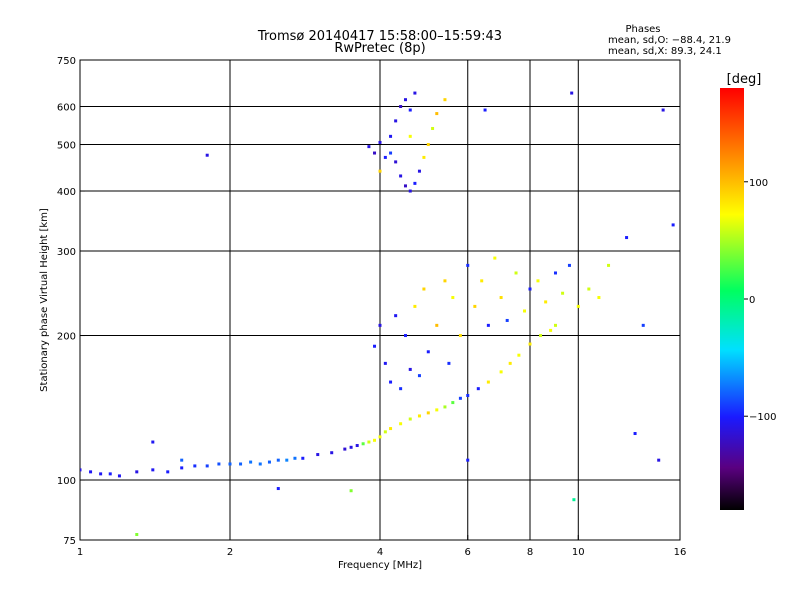 The height and width of the screenshot is (600, 800). What do you see at coordinates (530, 552) in the screenshot?
I see `x-tick-label: 8` at bounding box center [530, 552].